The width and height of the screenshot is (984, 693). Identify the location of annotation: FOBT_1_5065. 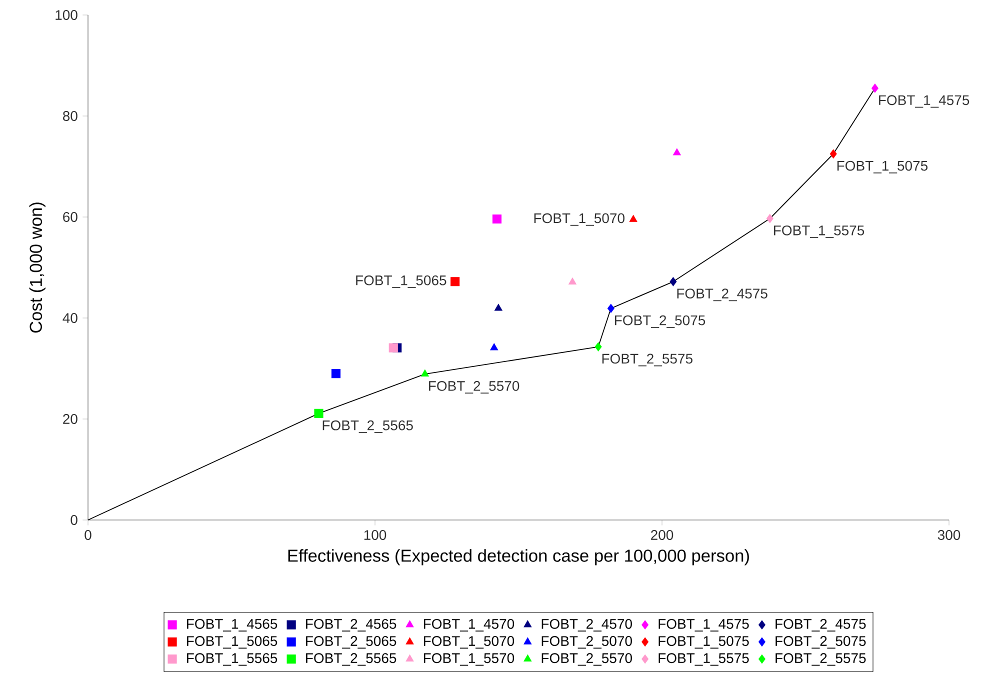
(401, 281).